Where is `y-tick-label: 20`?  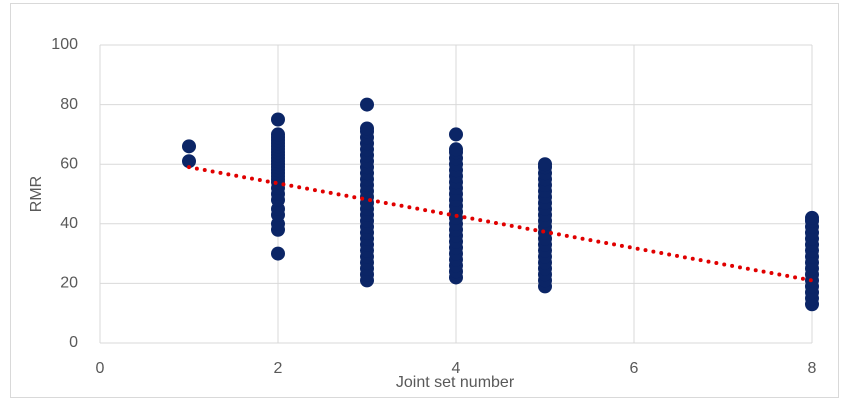 y-tick-label: 20 is located at coordinates (69, 283).